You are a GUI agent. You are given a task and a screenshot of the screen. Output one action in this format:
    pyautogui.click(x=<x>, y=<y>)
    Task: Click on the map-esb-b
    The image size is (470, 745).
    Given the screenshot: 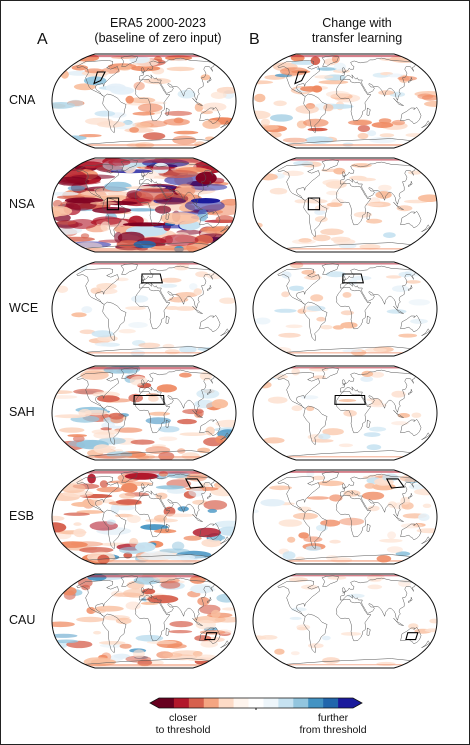 What is the action you would take?
    pyautogui.click(x=345, y=517)
    